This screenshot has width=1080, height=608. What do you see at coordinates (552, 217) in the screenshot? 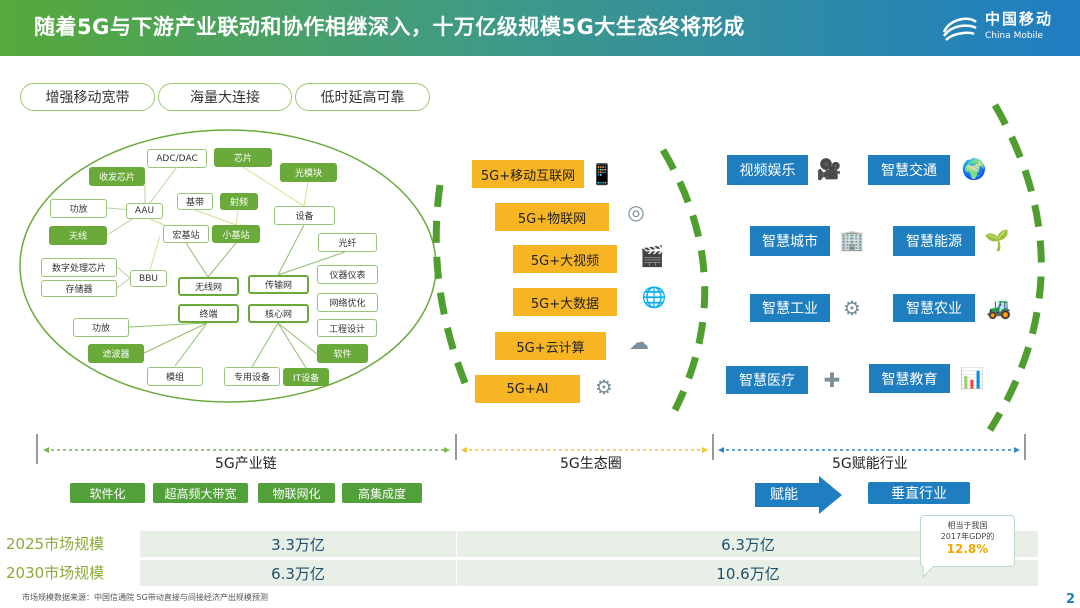
I see `eco-iot: 5G+物联网` at bounding box center [552, 217].